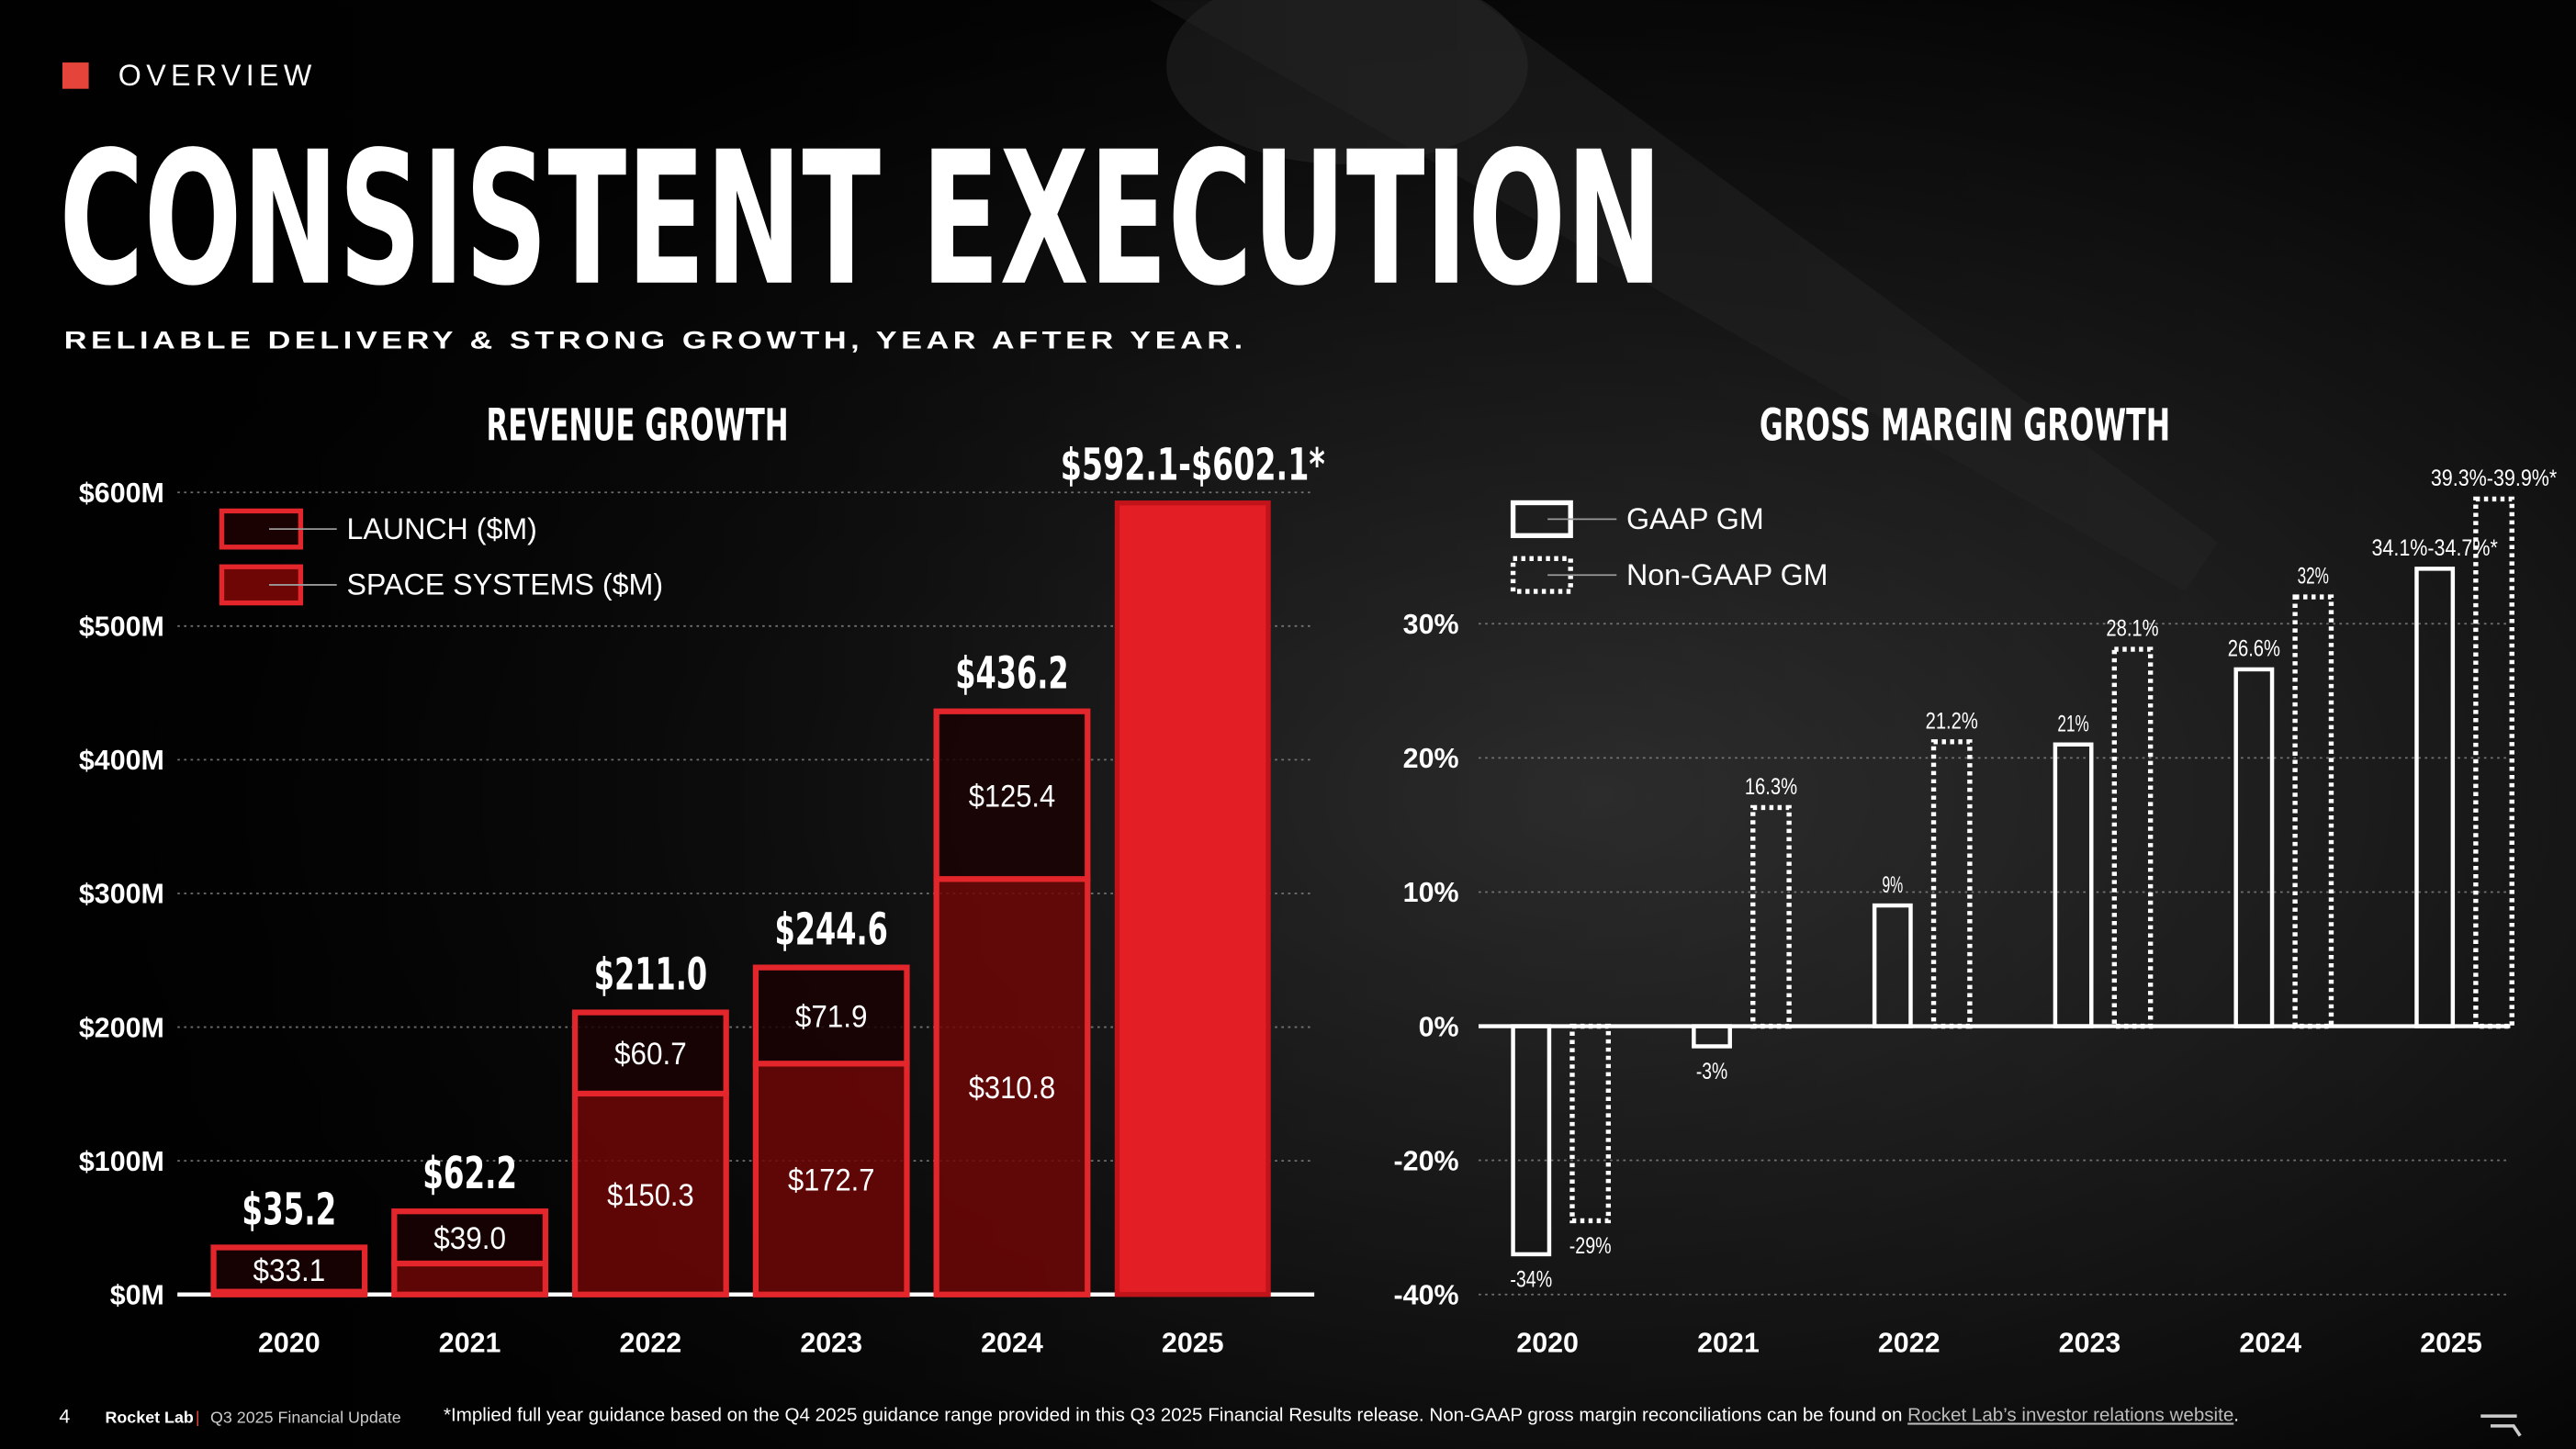 The width and height of the screenshot is (2576, 1449). Describe the element at coordinates (2501, 1425) in the screenshot. I see `logo` at that location.